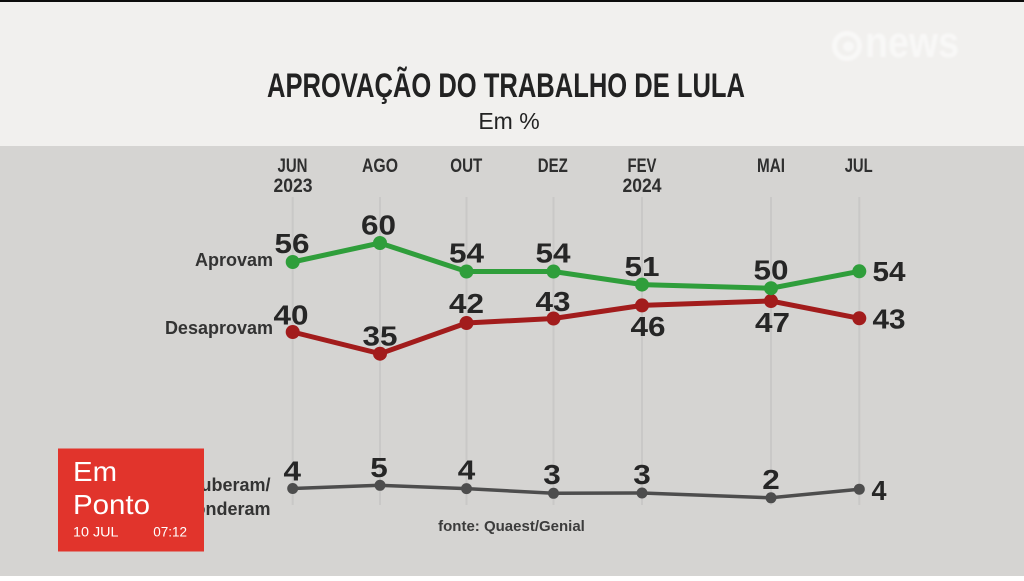  Describe the element at coordinates (553, 166) in the screenshot. I see `svg-text: DEZ` at that location.